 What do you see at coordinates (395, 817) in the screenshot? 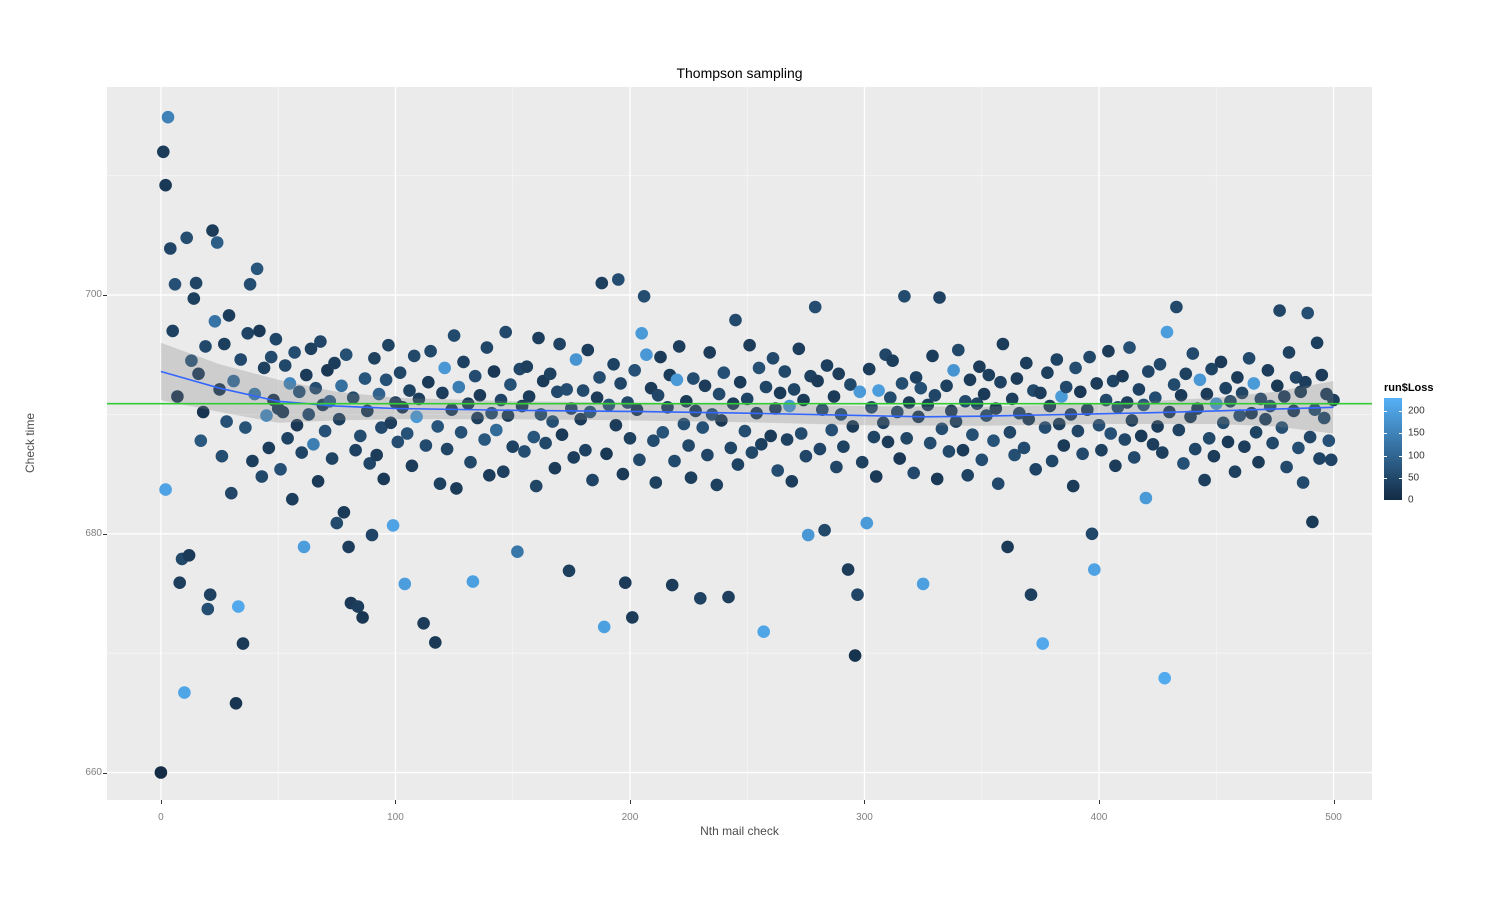
I see `x-tick-label: 100` at bounding box center [395, 817].